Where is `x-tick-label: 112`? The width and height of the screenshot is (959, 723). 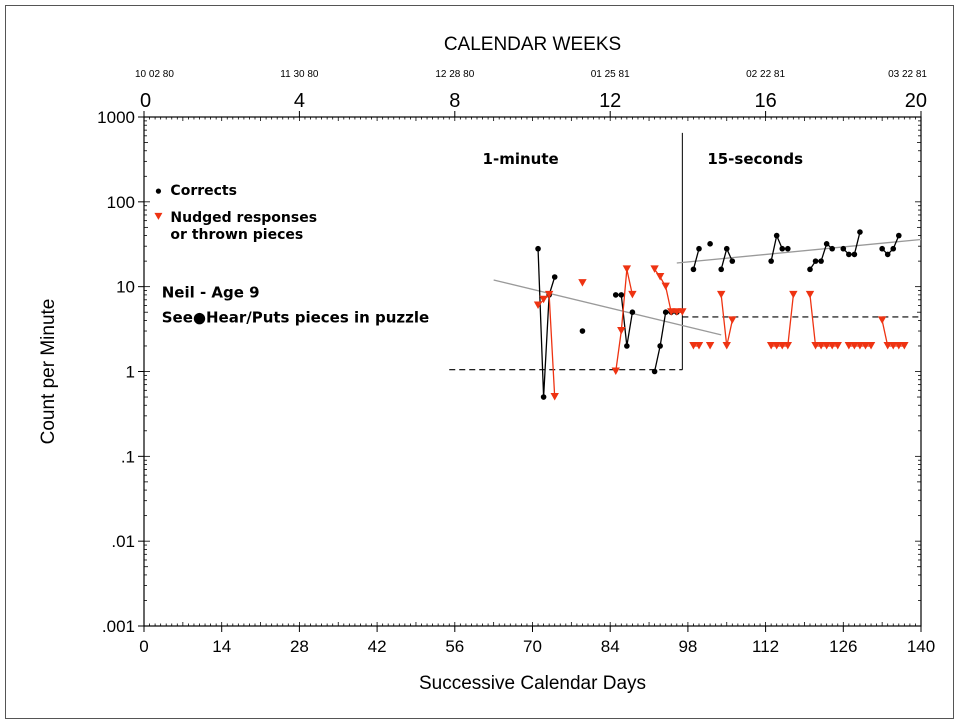 x-tick-label: 112 is located at coordinates (765, 646).